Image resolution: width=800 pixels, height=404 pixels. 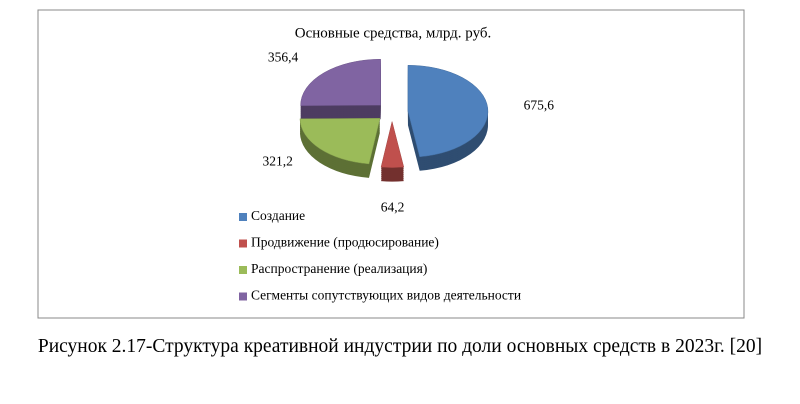 What do you see at coordinates (278, 215) in the screenshot?
I see `legend-label: Создание` at bounding box center [278, 215].